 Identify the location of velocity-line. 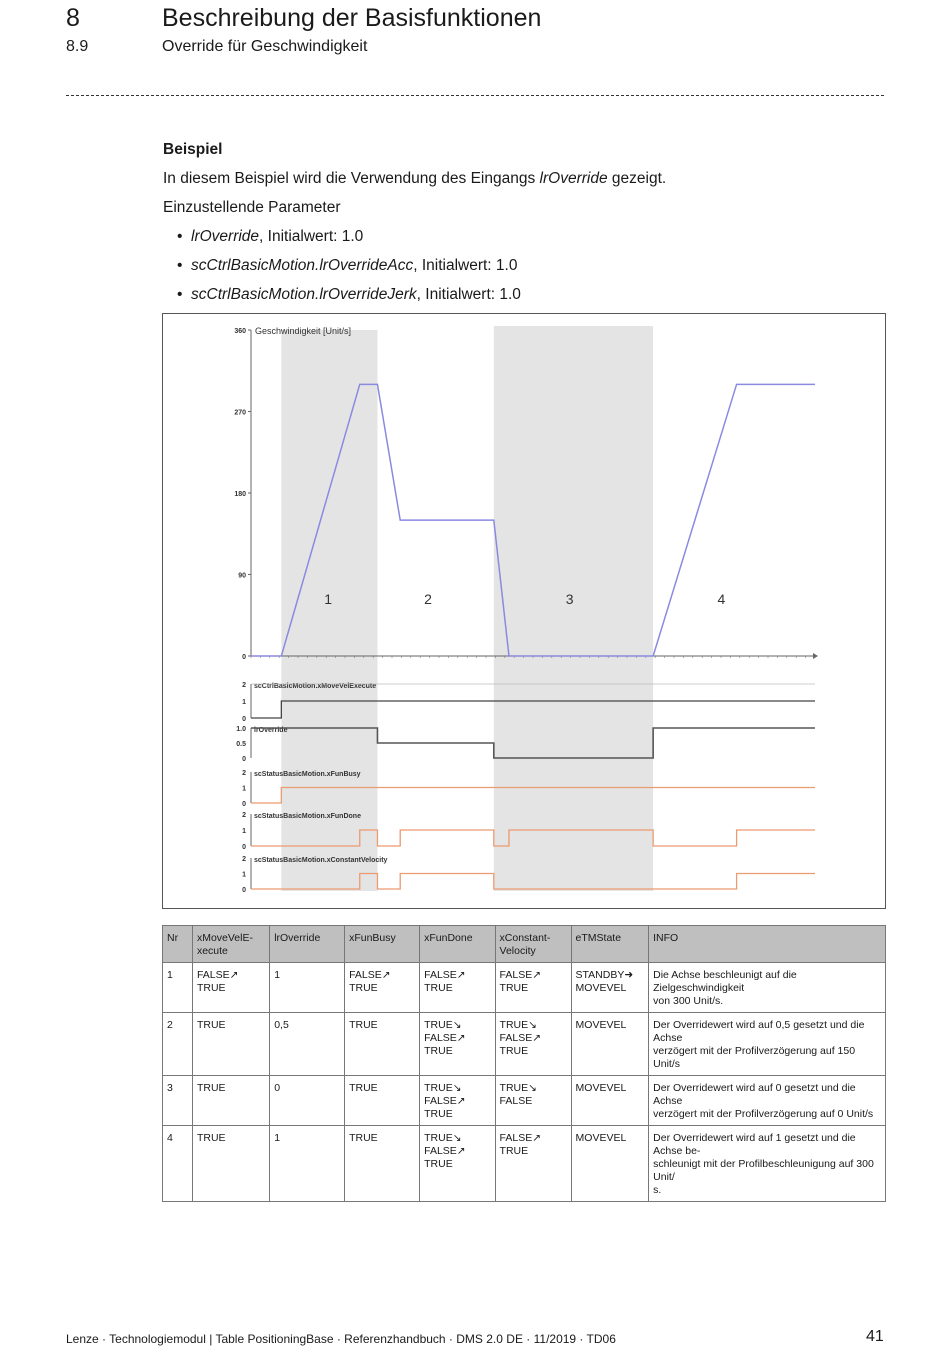
(533, 520).